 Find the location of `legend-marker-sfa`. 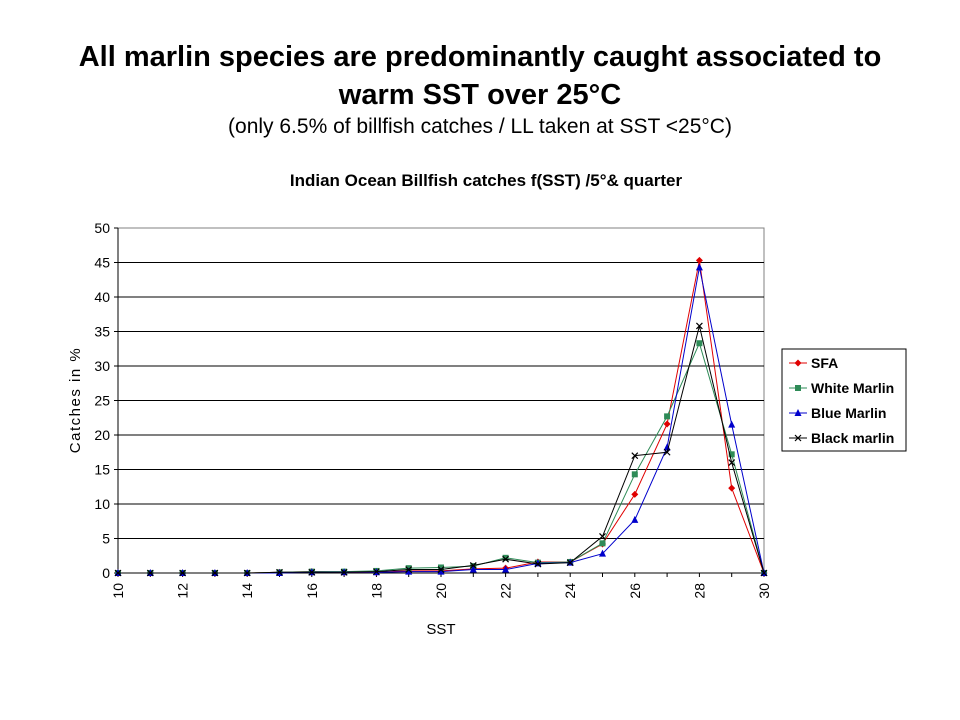

legend-marker-sfa is located at coordinates (798, 363).